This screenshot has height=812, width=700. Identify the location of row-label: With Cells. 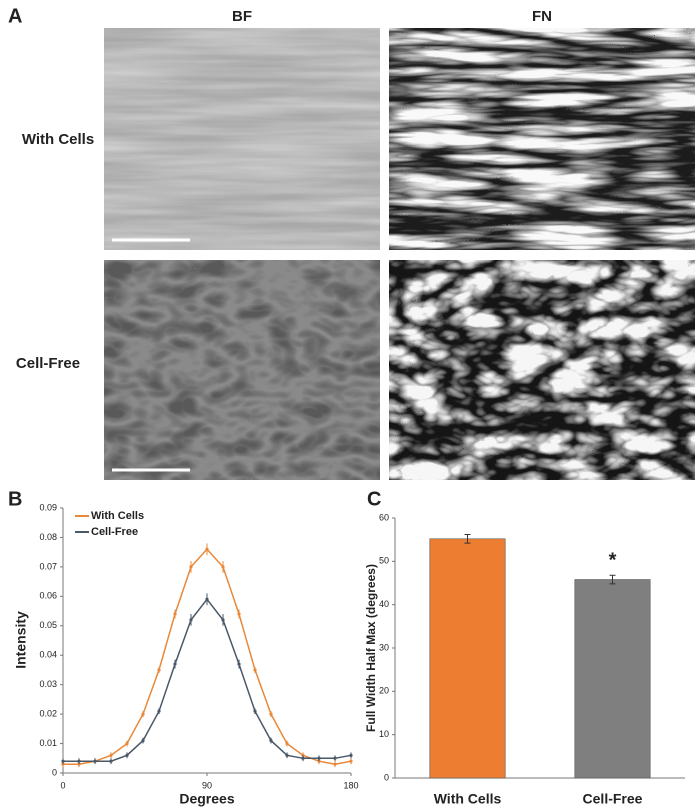
(58, 139).